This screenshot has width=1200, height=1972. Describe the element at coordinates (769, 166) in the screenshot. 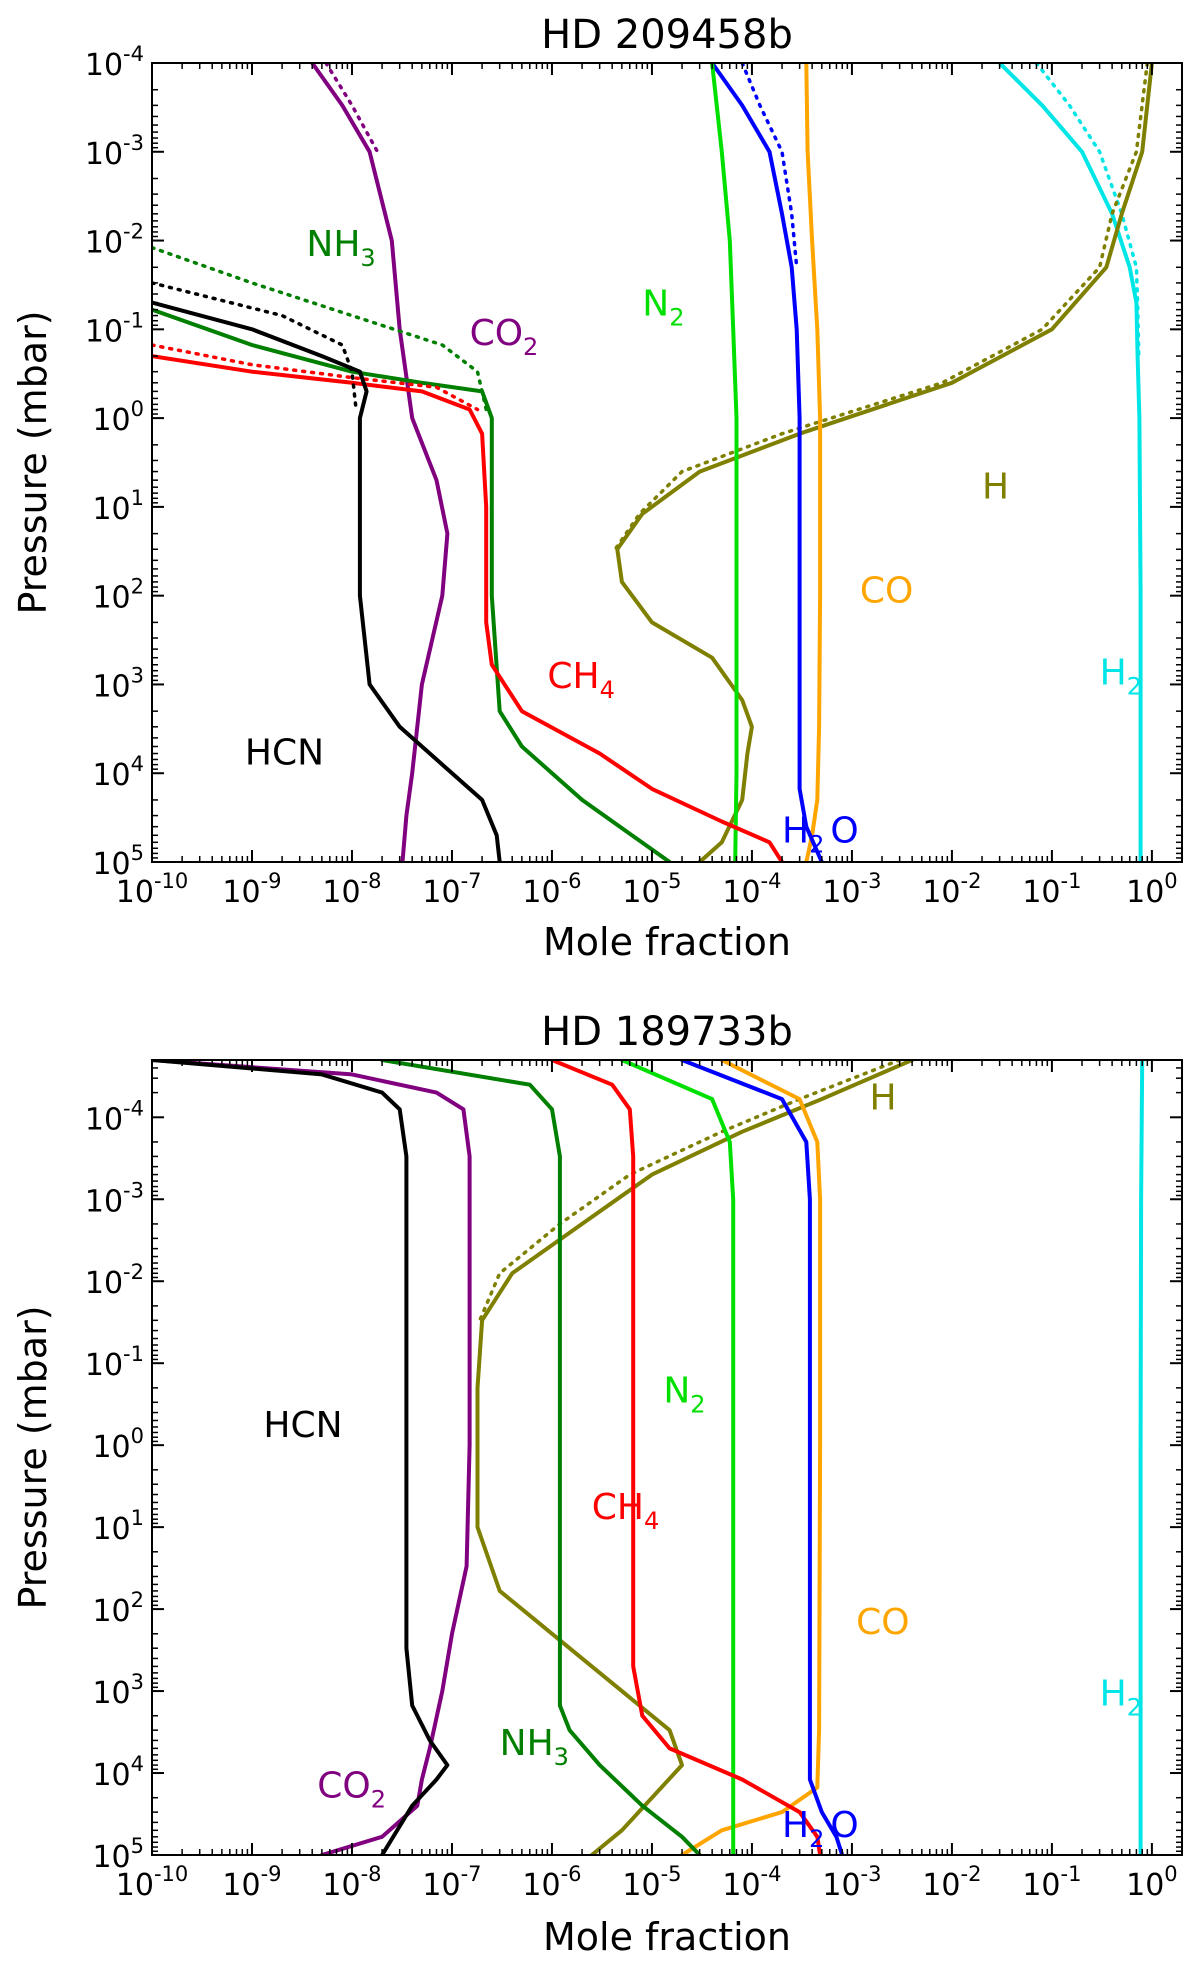

I see `series-line-h2o-dotted` at that location.